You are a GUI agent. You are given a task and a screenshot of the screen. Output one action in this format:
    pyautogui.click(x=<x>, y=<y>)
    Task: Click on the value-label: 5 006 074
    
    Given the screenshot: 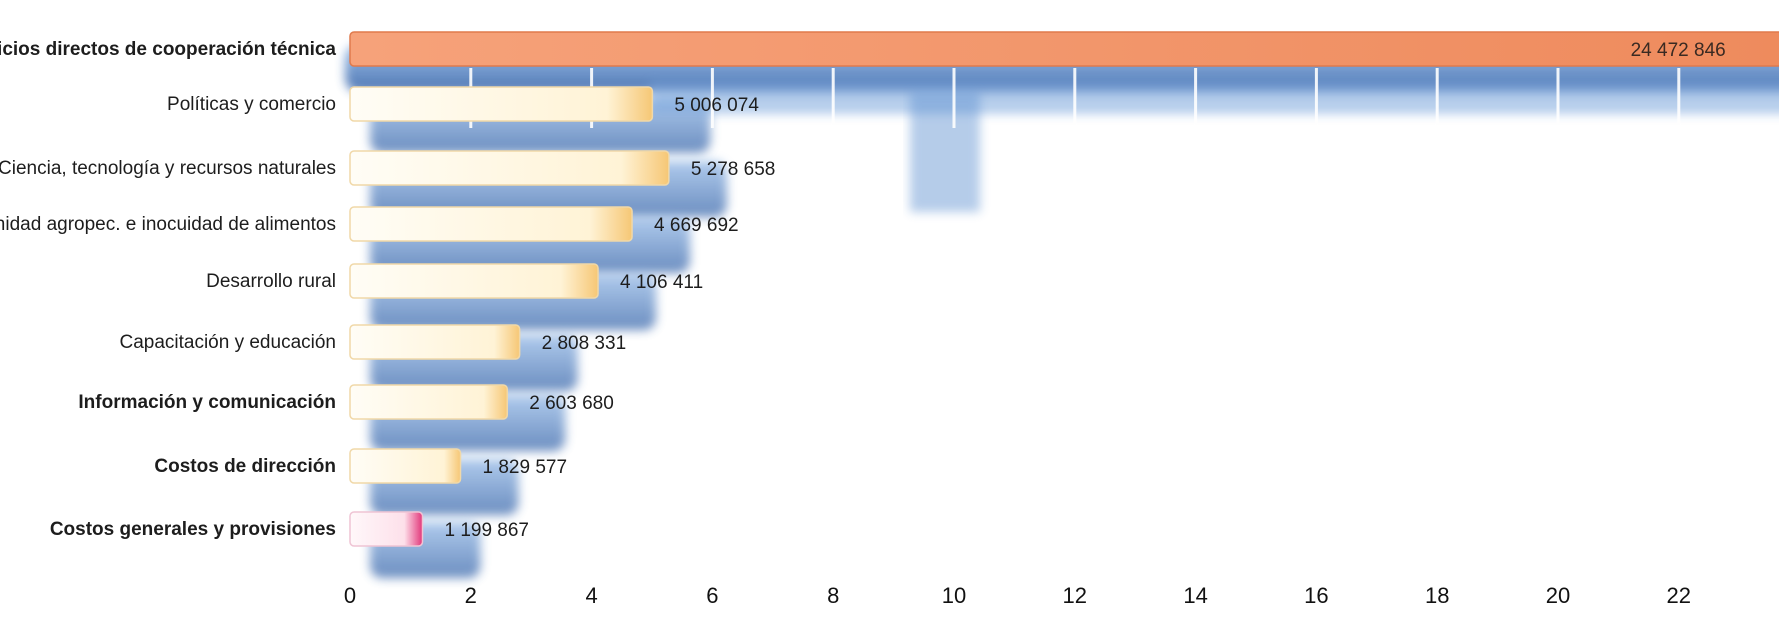 What is the action you would take?
    pyautogui.click(x=716, y=105)
    